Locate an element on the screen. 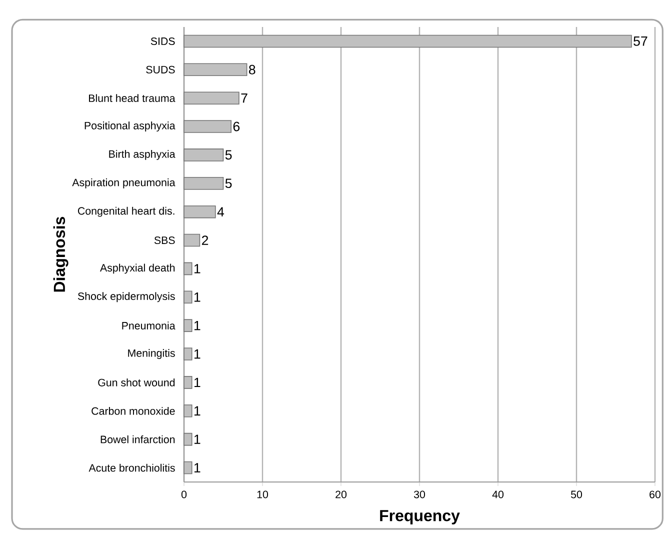 This screenshot has height=533, width=669. x-tick-label: 60 is located at coordinates (655, 494).